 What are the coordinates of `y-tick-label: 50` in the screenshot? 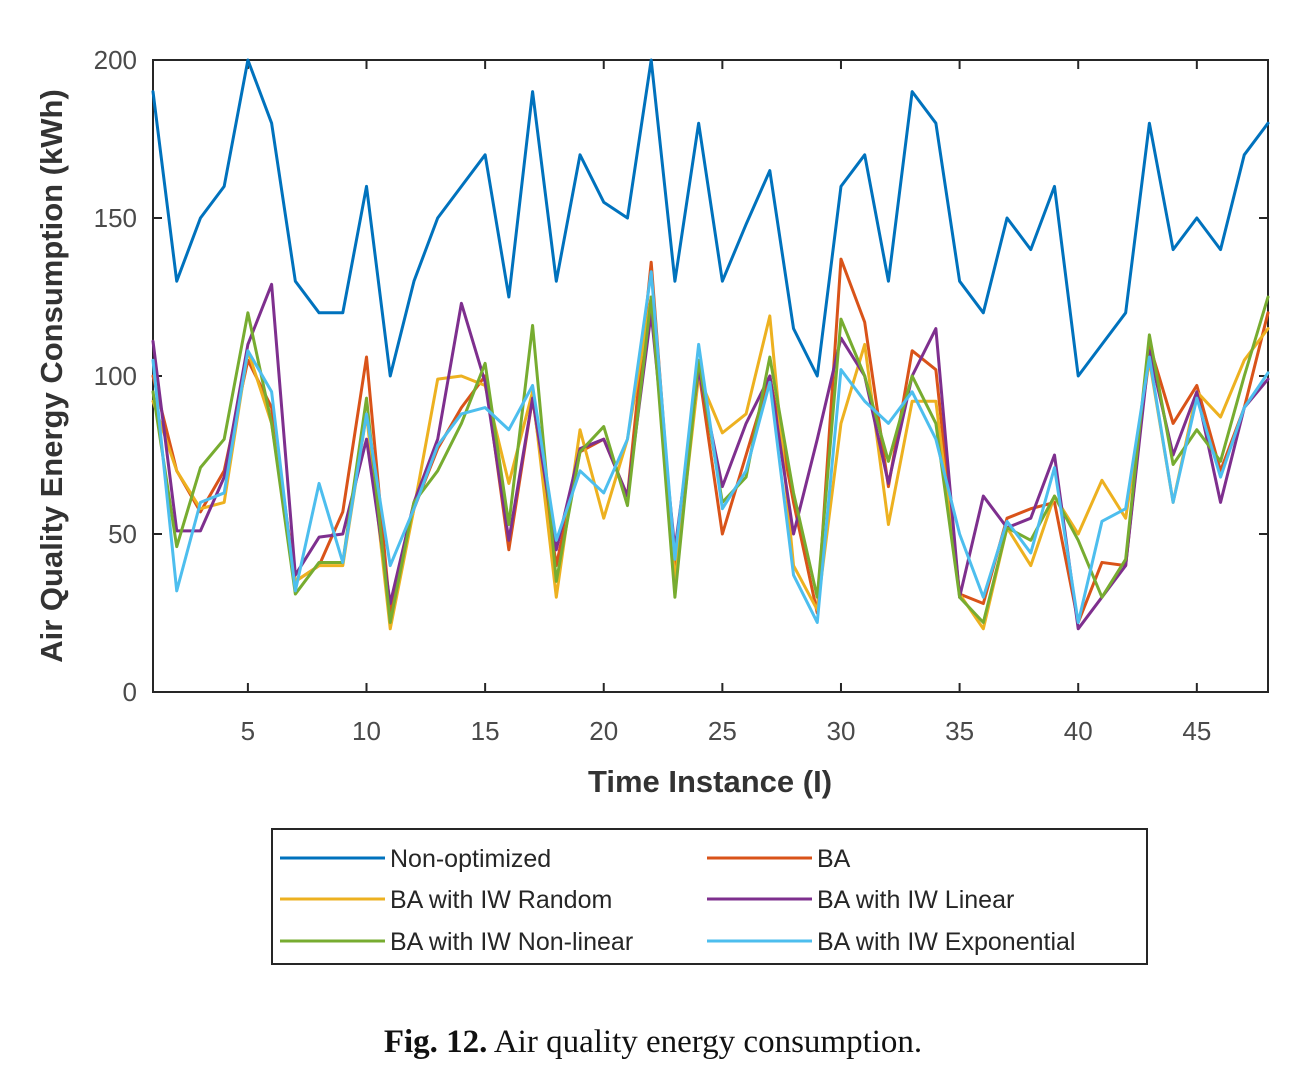 It's located at (122, 534).